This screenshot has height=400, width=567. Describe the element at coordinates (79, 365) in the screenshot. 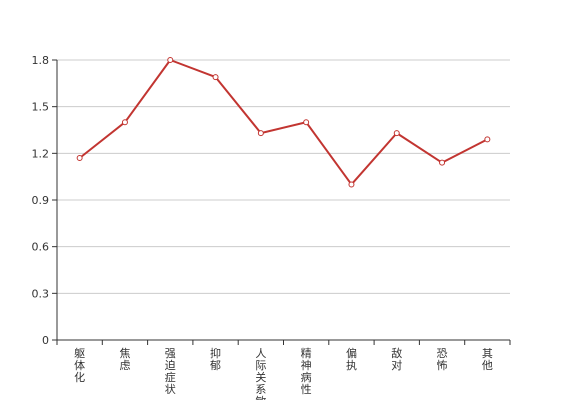

I see `x-tick-label: 躯体化` at that location.